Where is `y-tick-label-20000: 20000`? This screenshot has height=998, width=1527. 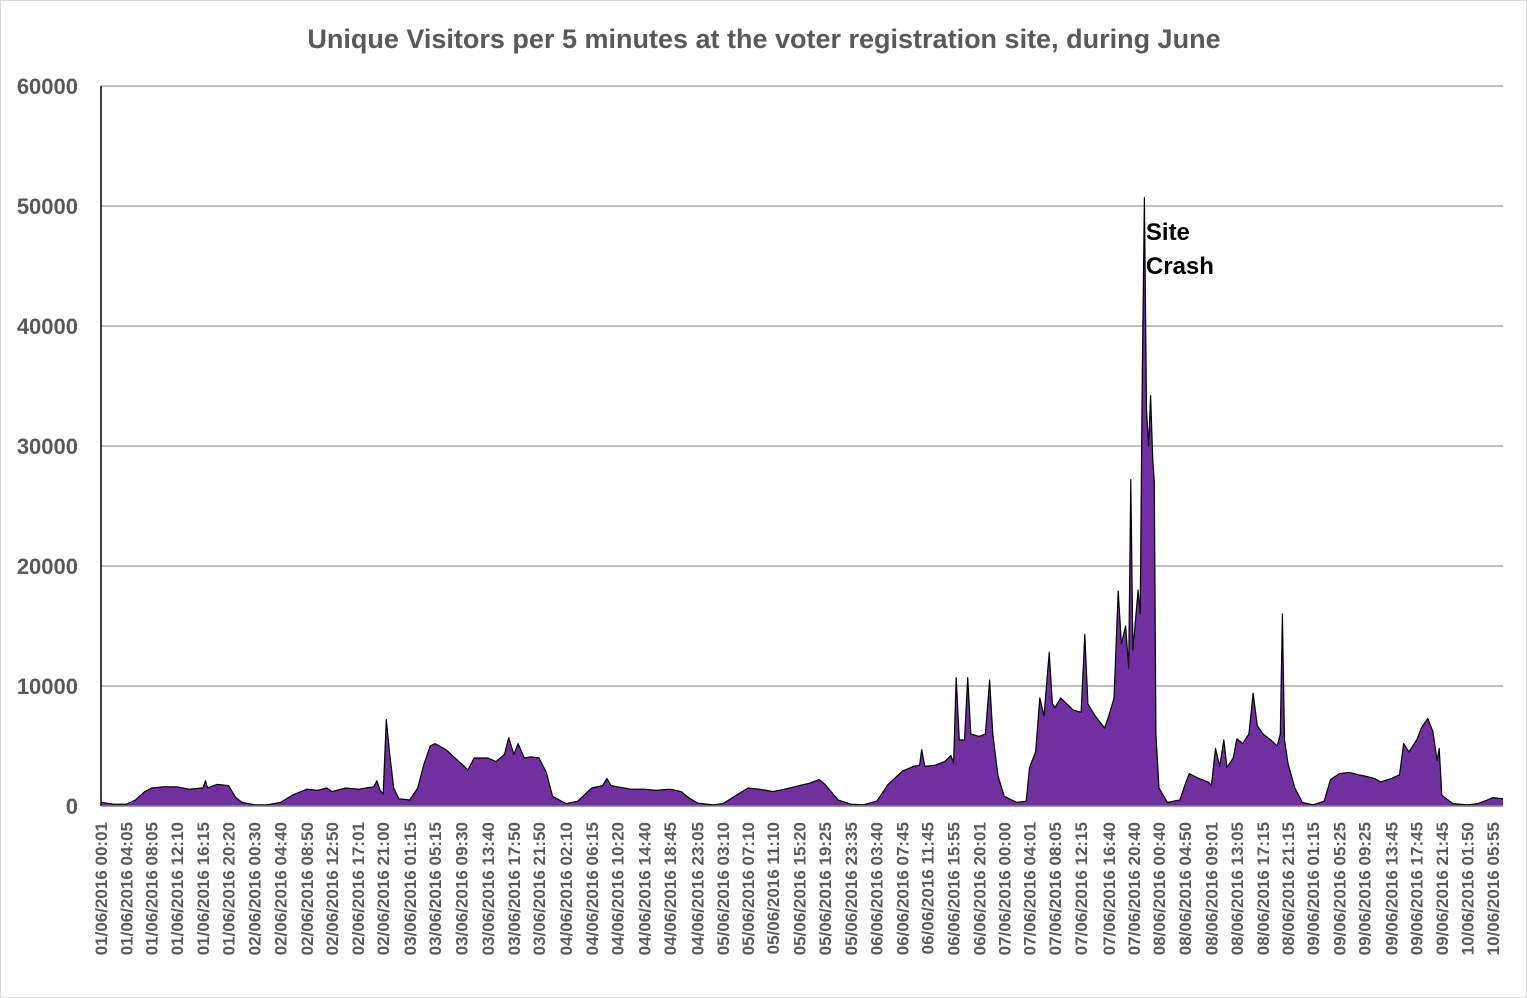
y-tick-label-20000: 20000 is located at coordinates (47, 566).